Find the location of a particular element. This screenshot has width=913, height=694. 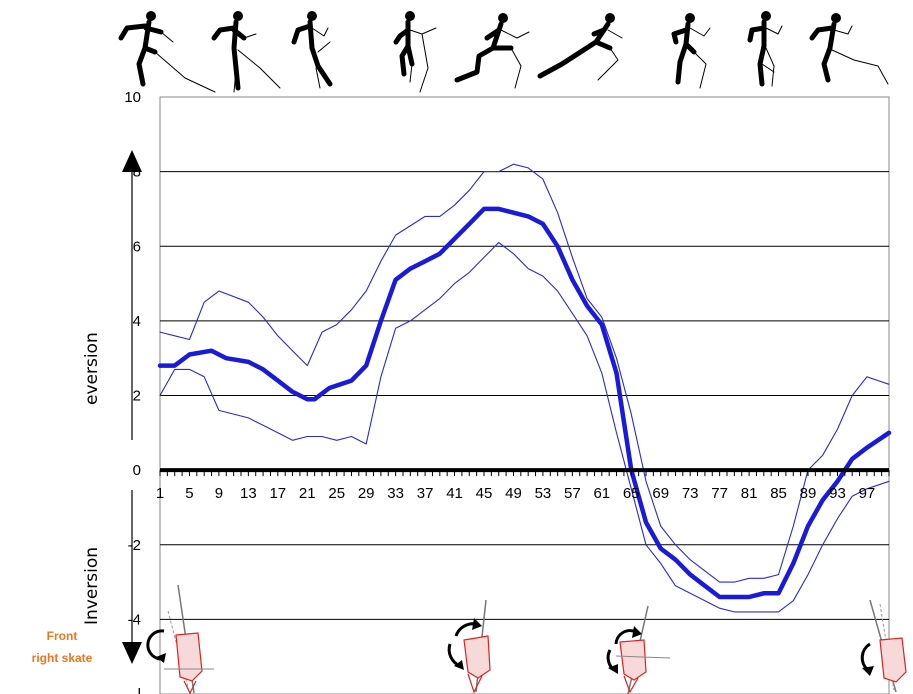

y-axis-tick-labels: 10 8 6 4 2 0 -2 -4 -l is located at coordinates (132, 391).